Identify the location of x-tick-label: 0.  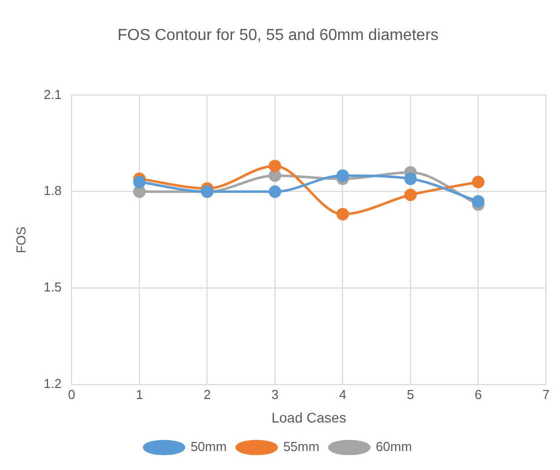
(72, 394).